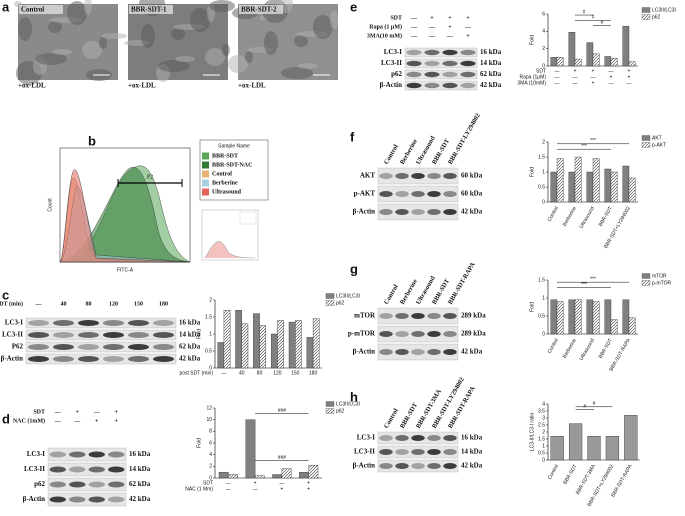  Describe the element at coordinates (543, 49) in the screenshot. I see `y-tick-label: 2` at that location.